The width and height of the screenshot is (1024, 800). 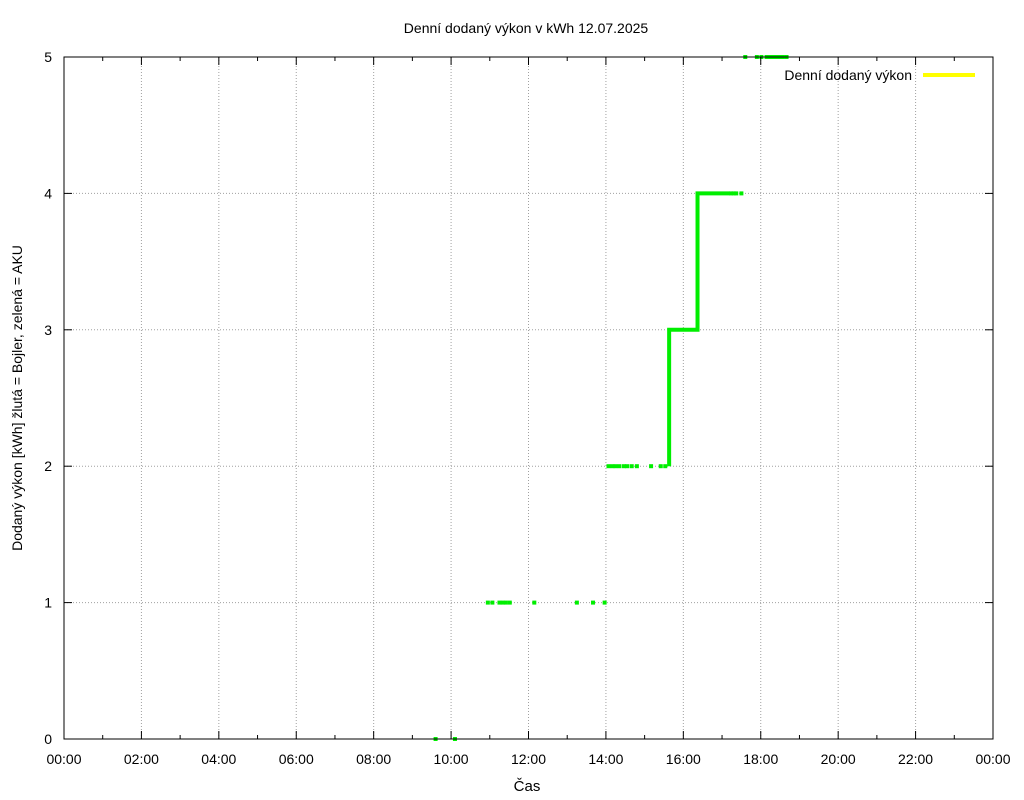 I want to click on x-tick-label: 06:00, so click(x=296, y=759).